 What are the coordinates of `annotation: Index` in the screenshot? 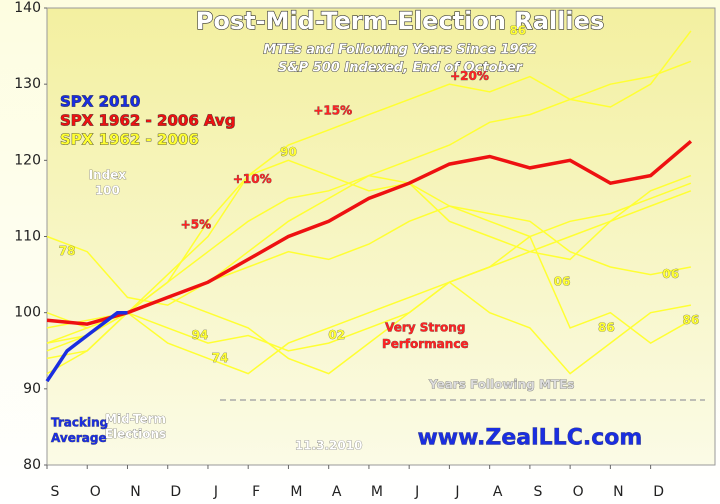 It's located at (108, 175).